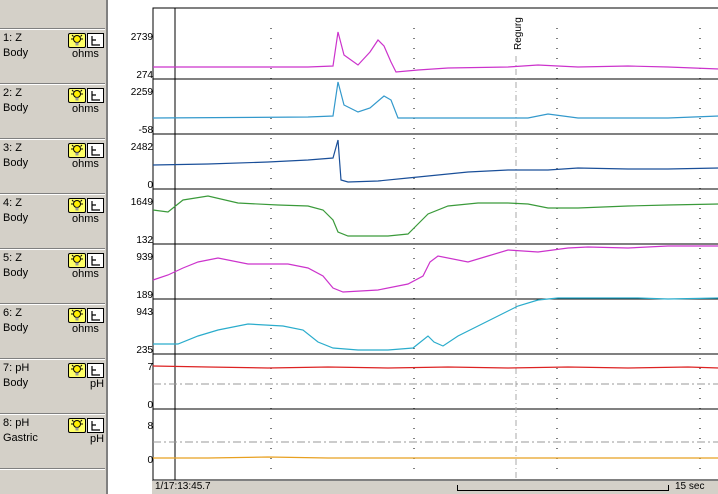 The width and height of the screenshot is (718, 494). Describe the element at coordinates (435, 487) in the screenshot. I see `time-strip: 1/17:13:45.7 15 sec` at that location.